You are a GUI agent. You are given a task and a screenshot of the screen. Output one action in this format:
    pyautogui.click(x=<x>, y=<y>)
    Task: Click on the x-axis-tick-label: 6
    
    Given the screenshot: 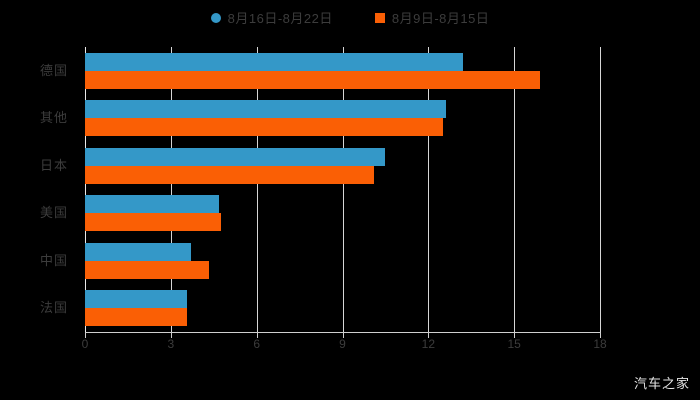 What is the action you would take?
    pyautogui.click(x=256, y=344)
    